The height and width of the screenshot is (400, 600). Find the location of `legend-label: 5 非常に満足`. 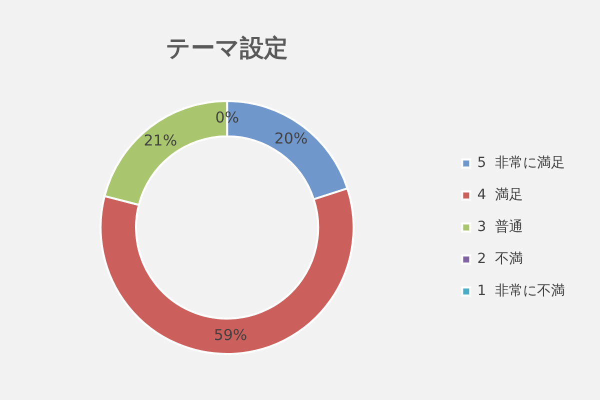

legend-label: 5 非常に満足 is located at coordinates (521, 163).